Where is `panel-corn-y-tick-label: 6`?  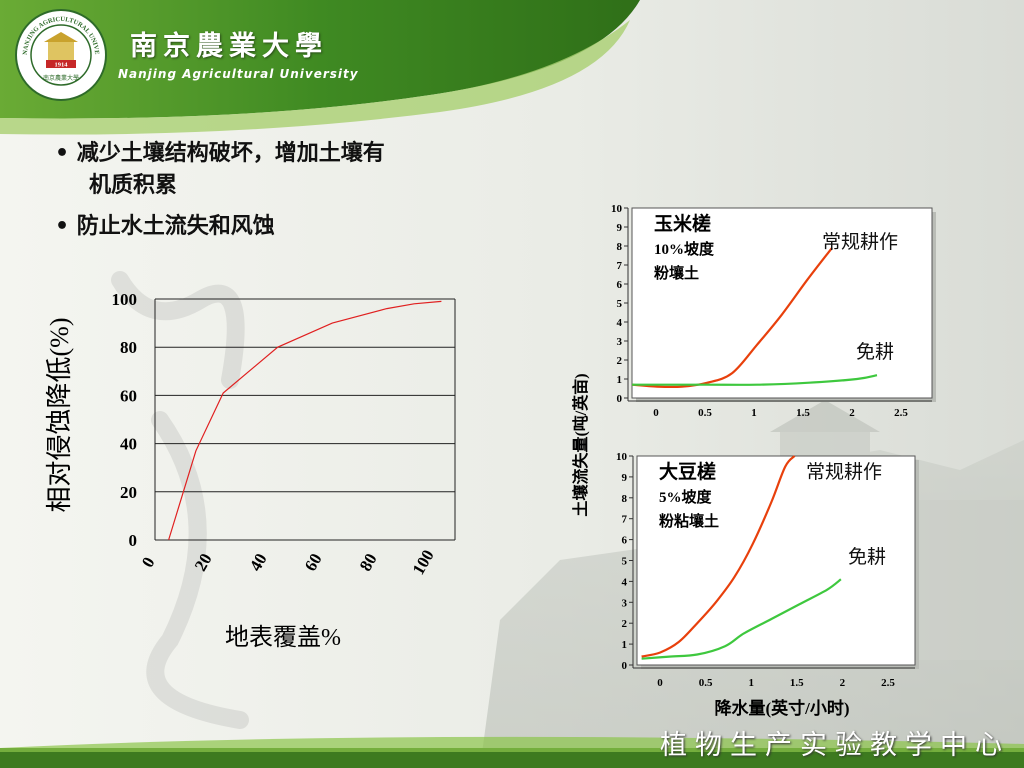
panel-corn-y-tick-label: 6 is located at coordinates (620, 285).